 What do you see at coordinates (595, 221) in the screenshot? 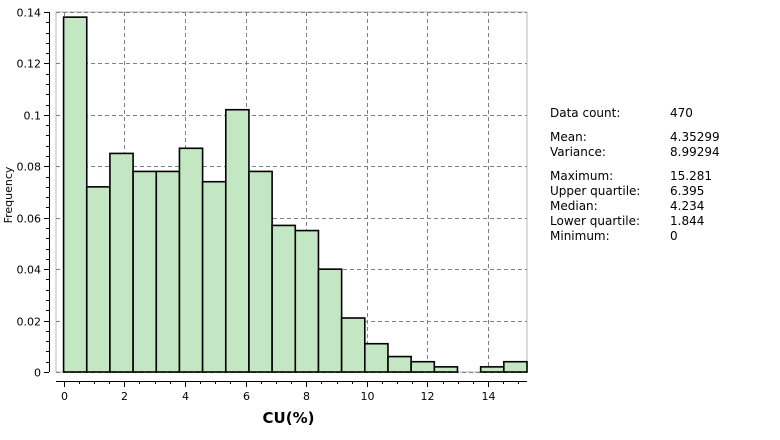
I see `lower-quartile-label: Lower quartile:` at bounding box center [595, 221].